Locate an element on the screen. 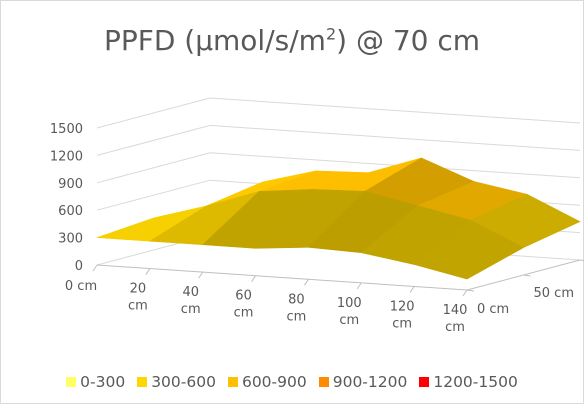  chart-title: PPFD (µmol/s/m2) @ 70 cm is located at coordinates (292, 40).